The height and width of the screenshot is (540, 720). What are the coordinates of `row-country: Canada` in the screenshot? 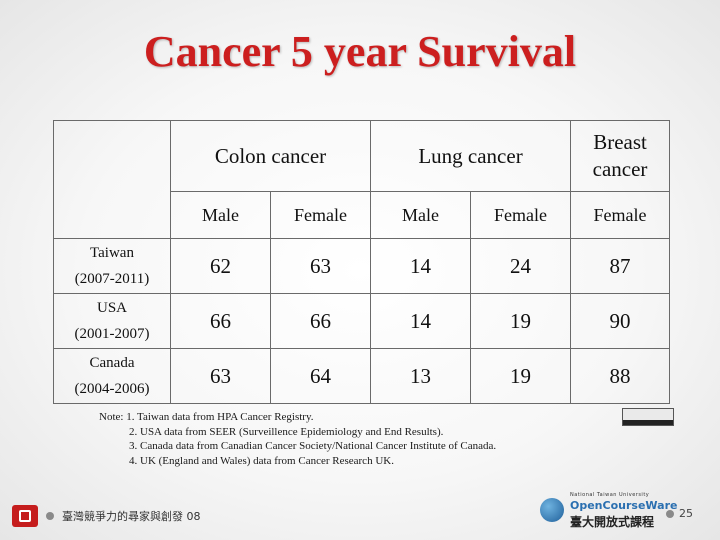 It's located at (112, 363).